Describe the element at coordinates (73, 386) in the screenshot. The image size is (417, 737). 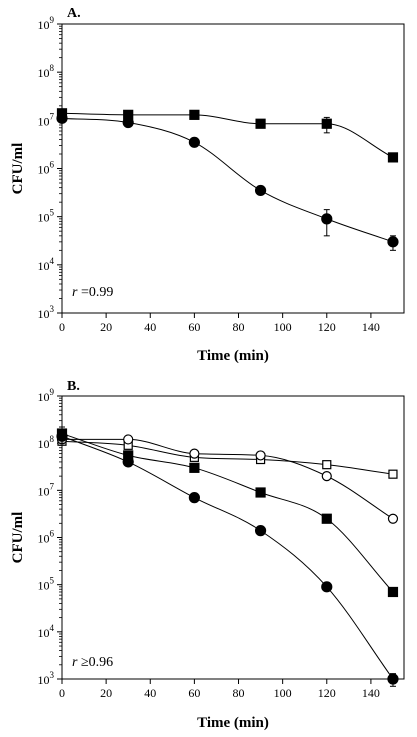
I see `panel-label: B.` at that location.